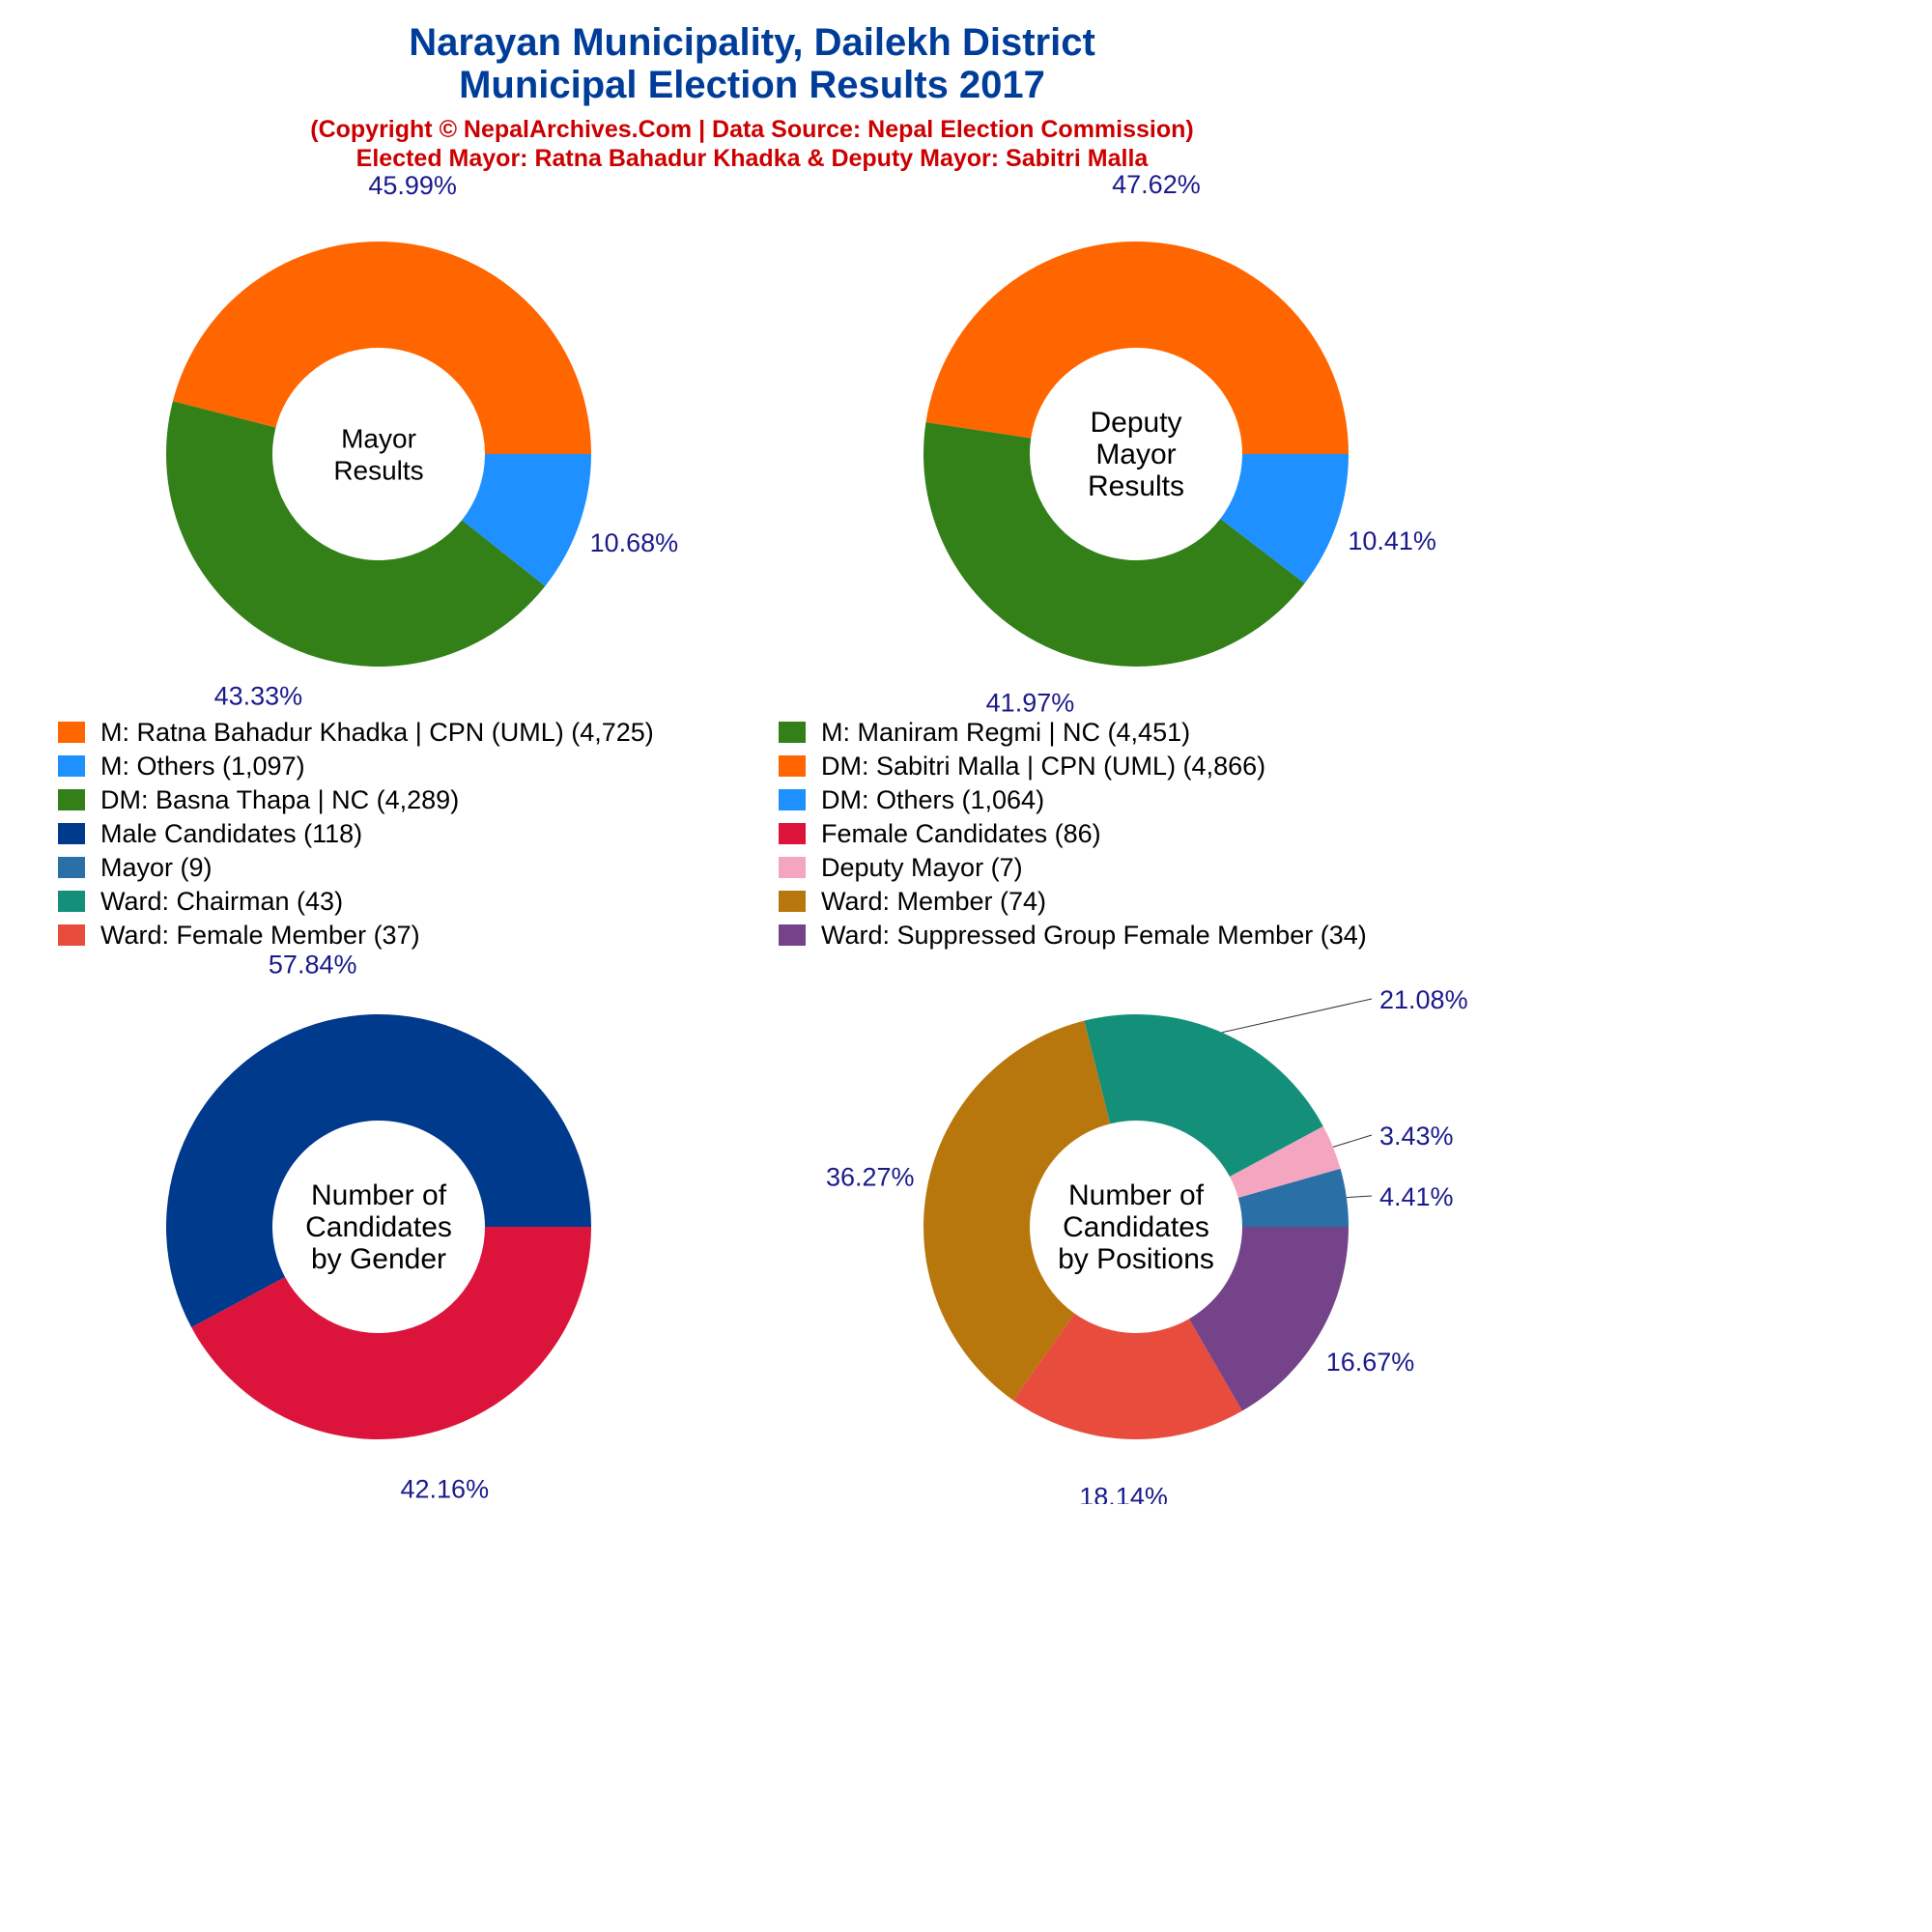  I want to click on legend-label: M: Maniram Regmi | NC (4,451), so click(1006, 732).